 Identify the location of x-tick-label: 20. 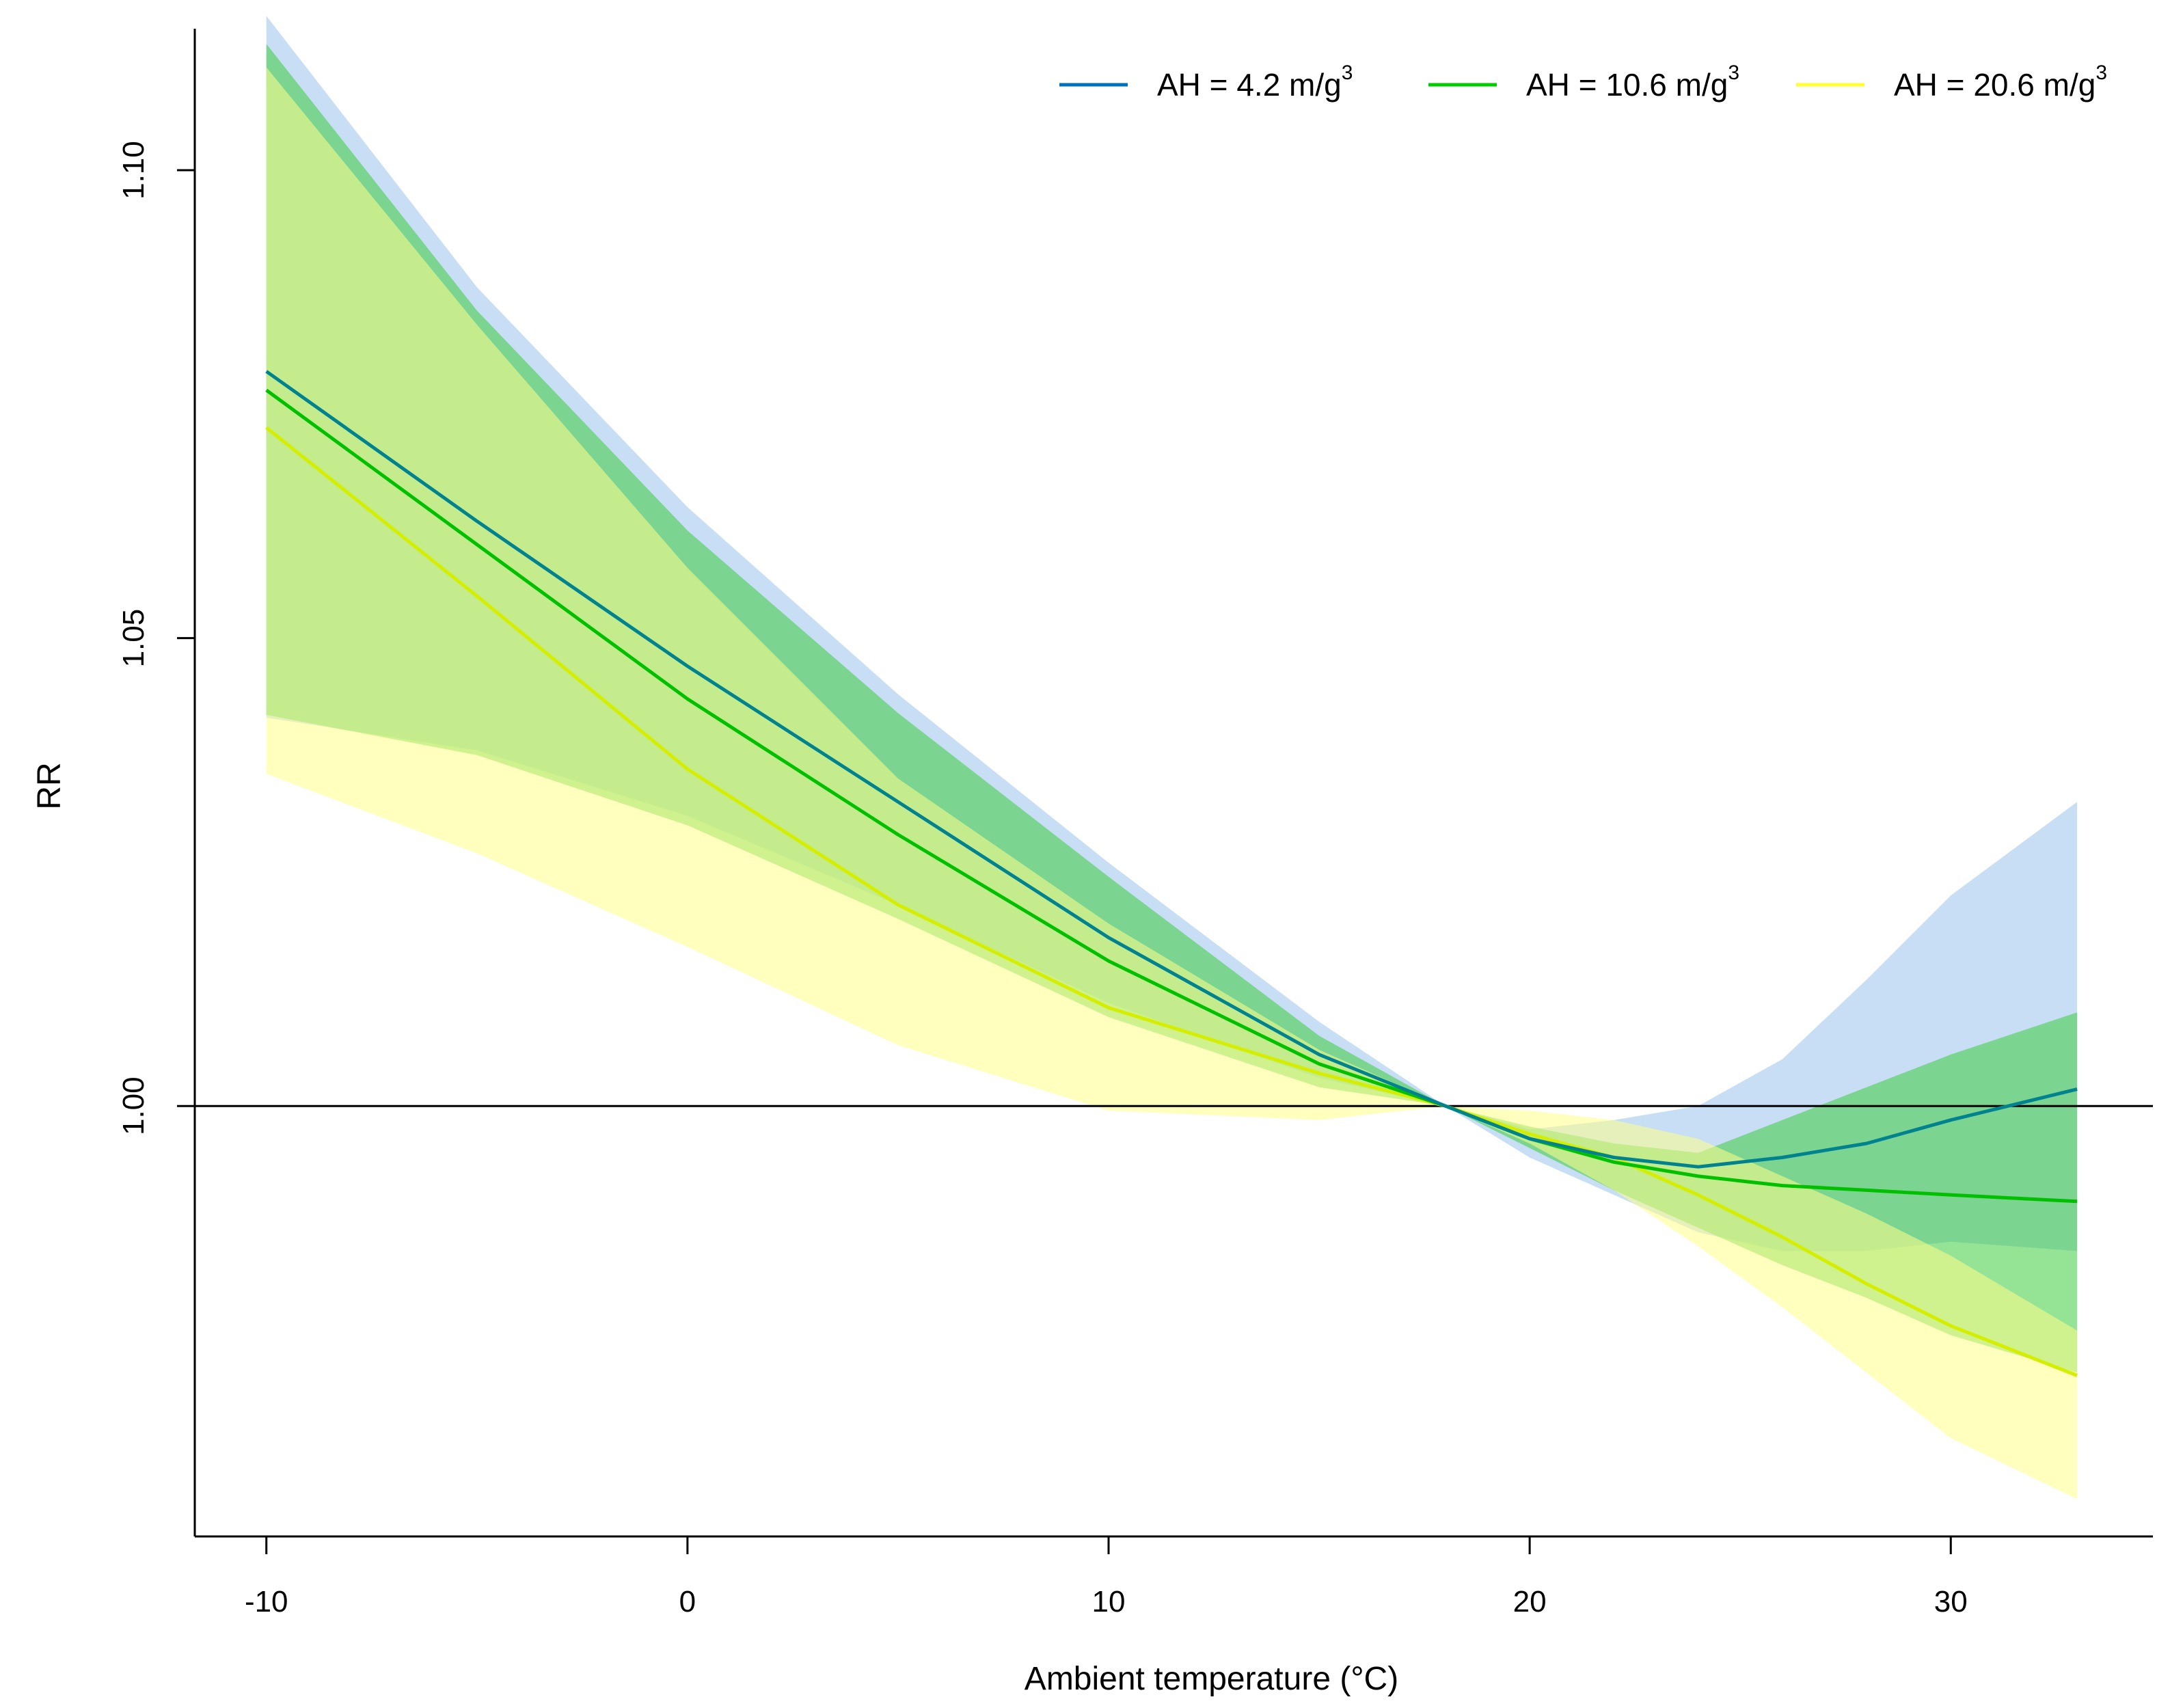
(1530, 1601).